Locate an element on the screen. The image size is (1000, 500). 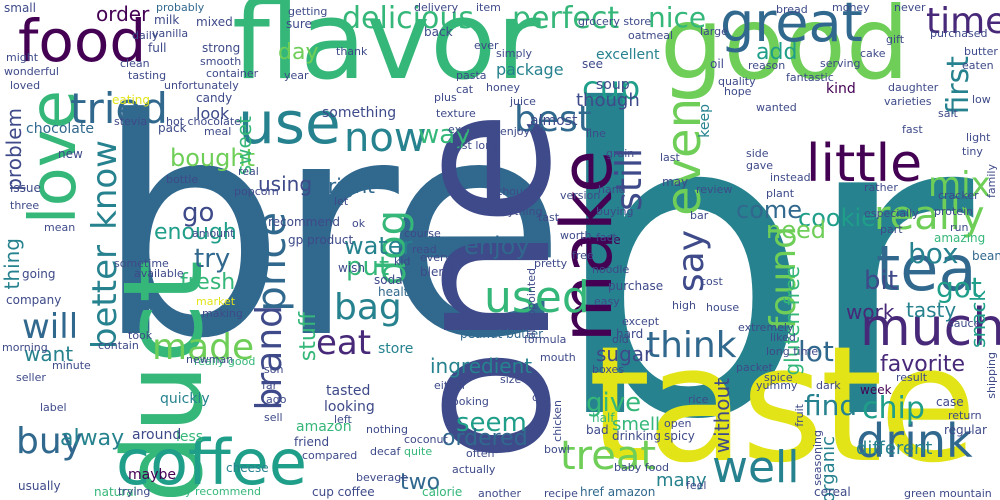
word-purchase: purchase is located at coordinates (636, 286).